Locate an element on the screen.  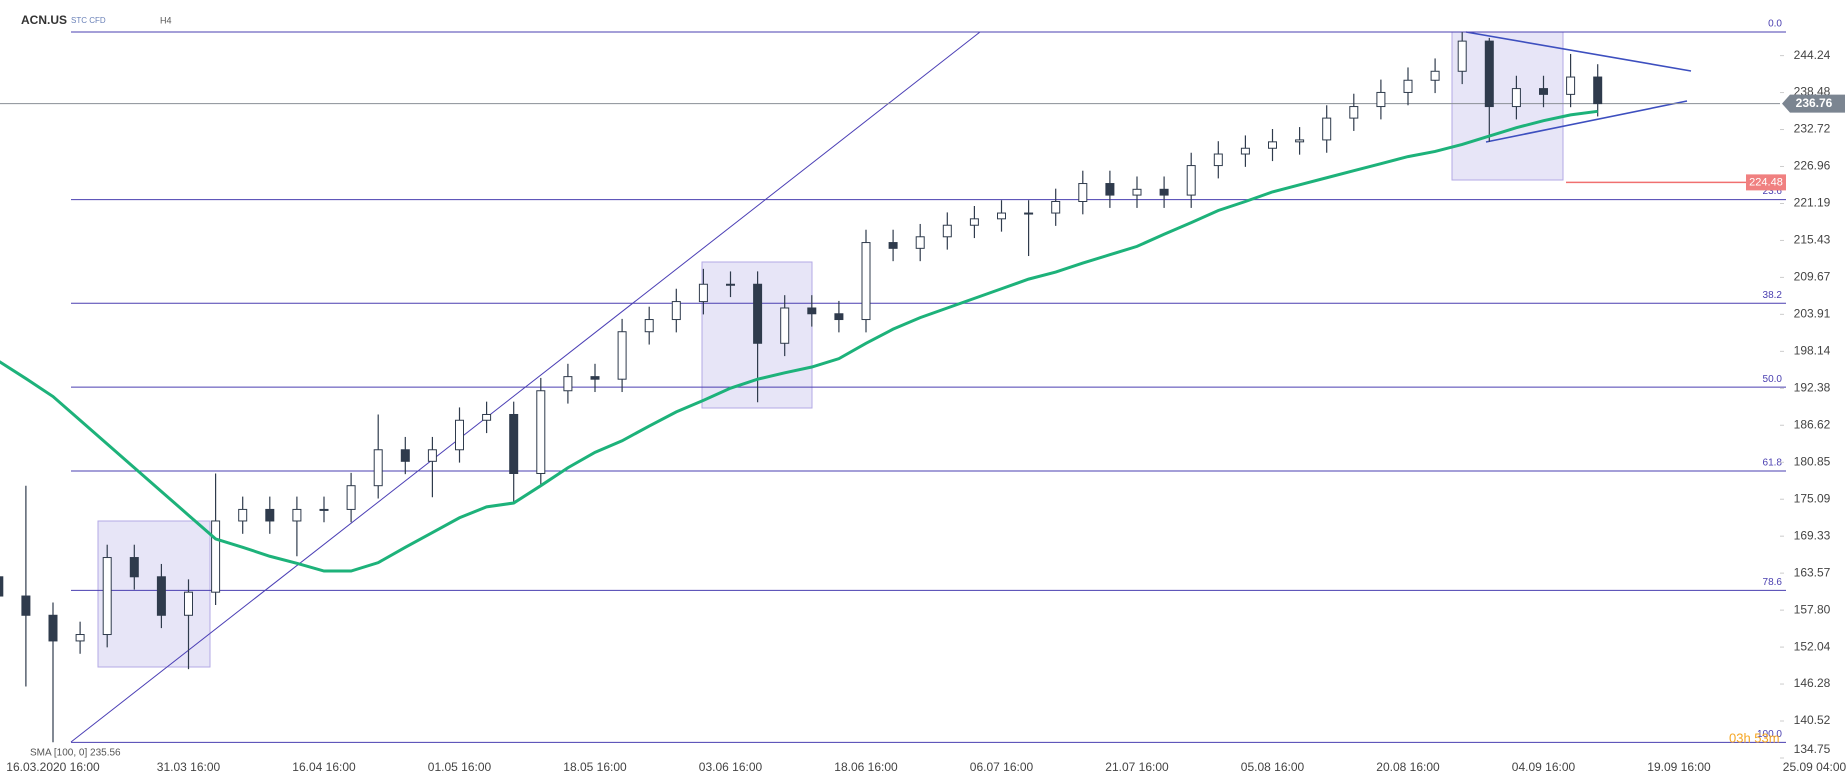
x-tick-label: 16.03.2020 16:00 is located at coordinates (53, 767).